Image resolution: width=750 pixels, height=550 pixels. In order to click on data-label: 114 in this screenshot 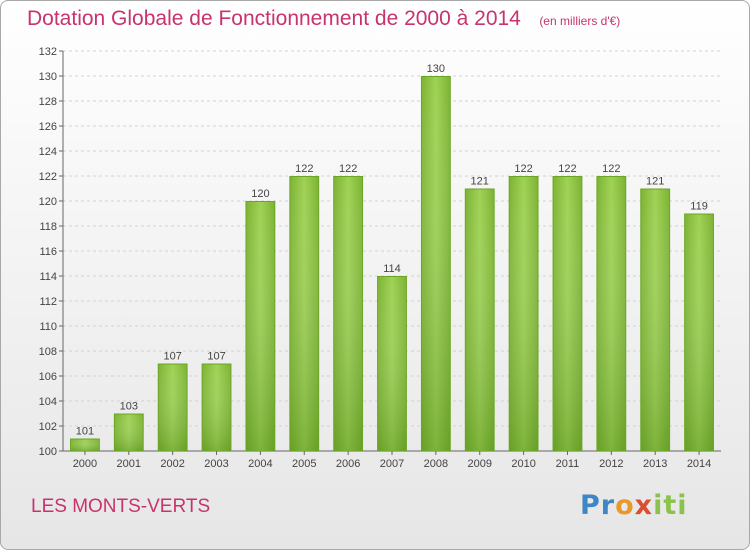, I will do `click(392, 269)`.